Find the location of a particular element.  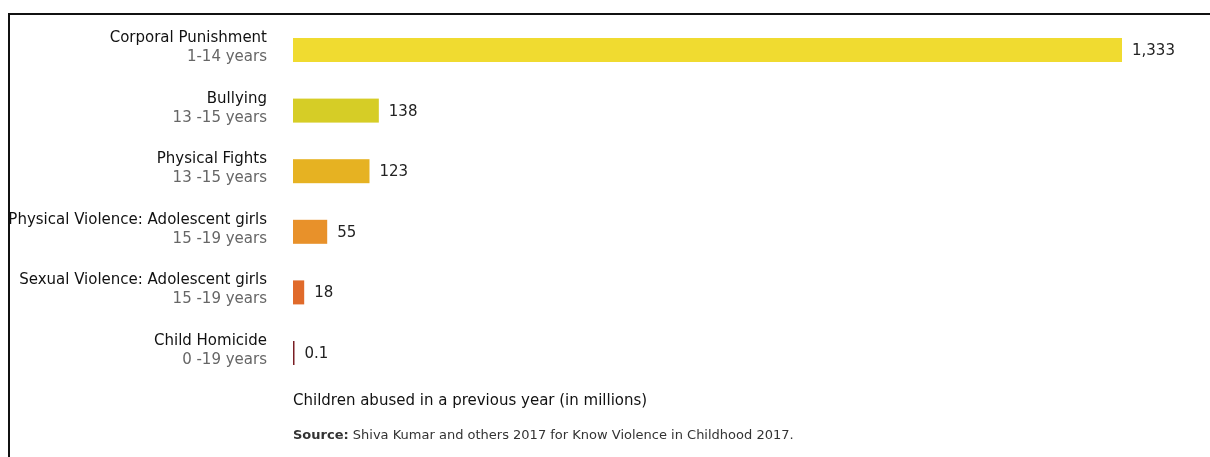

data-label: 138 is located at coordinates (403, 110).